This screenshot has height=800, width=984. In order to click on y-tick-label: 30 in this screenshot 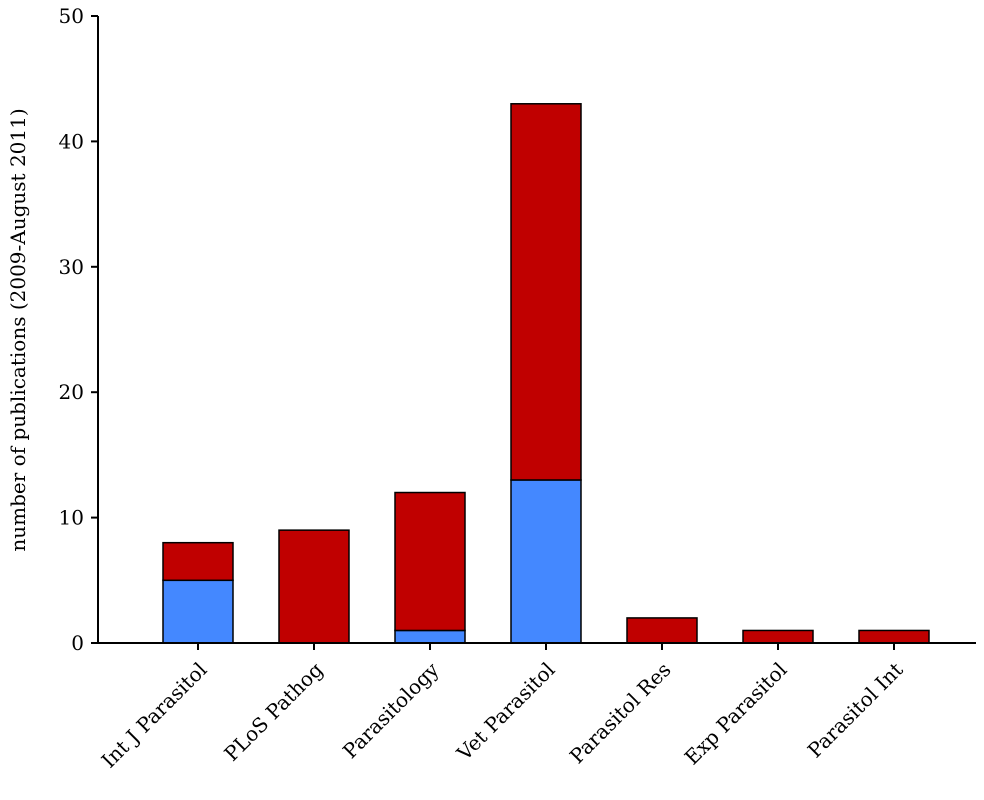, I will do `click(71, 267)`.